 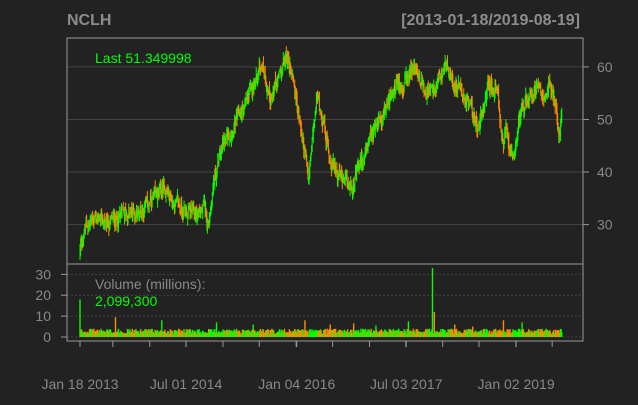 What do you see at coordinates (598, 146) in the screenshot?
I see `price-axis: 30 40 50 60` at bounding box center [598, 146].